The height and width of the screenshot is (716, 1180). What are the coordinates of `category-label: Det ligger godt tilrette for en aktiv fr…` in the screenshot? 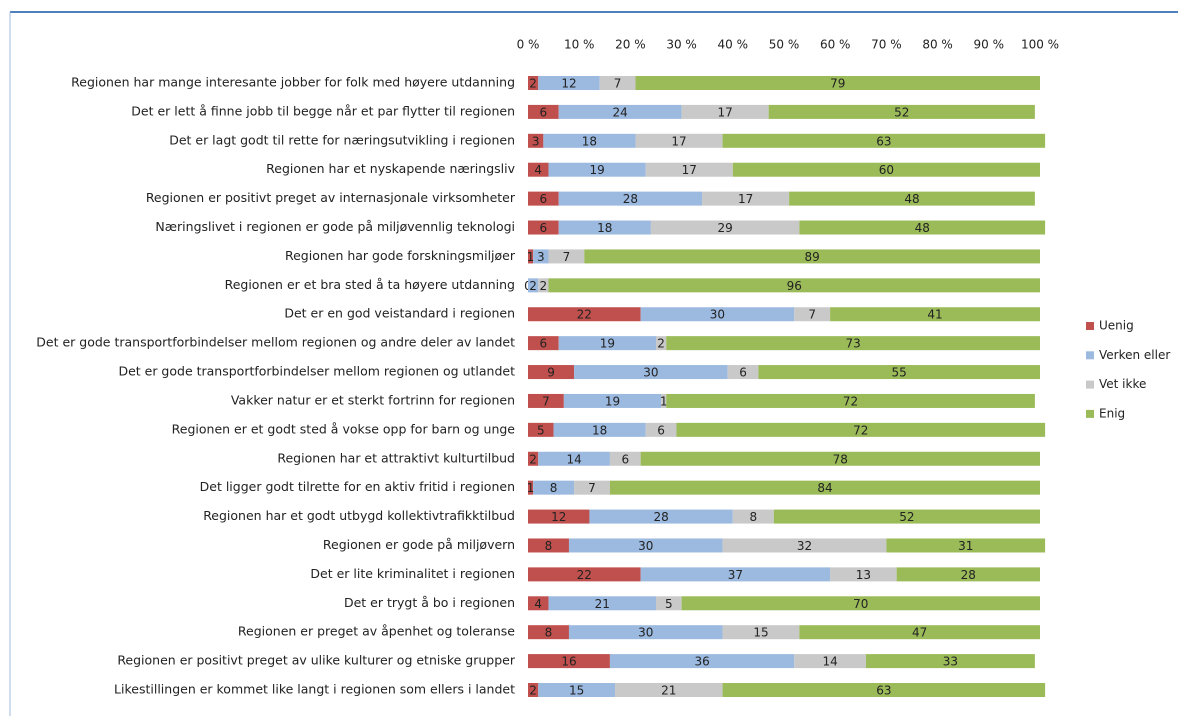 It's located at (357, 486).